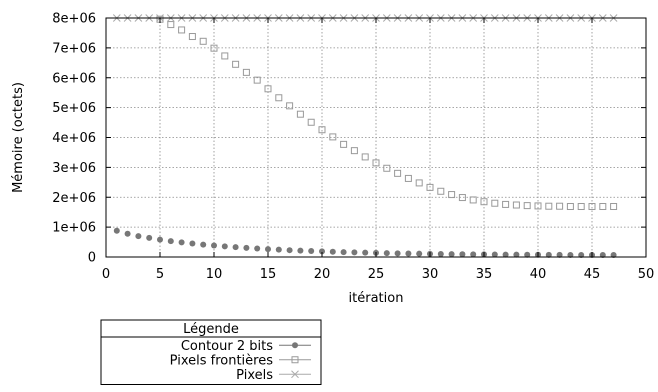 This screenshot has height=392, width=658. Describe the element at coordinates (74, 168) in the screenshot. I see `y-tick-label: 3e+06` at that location.